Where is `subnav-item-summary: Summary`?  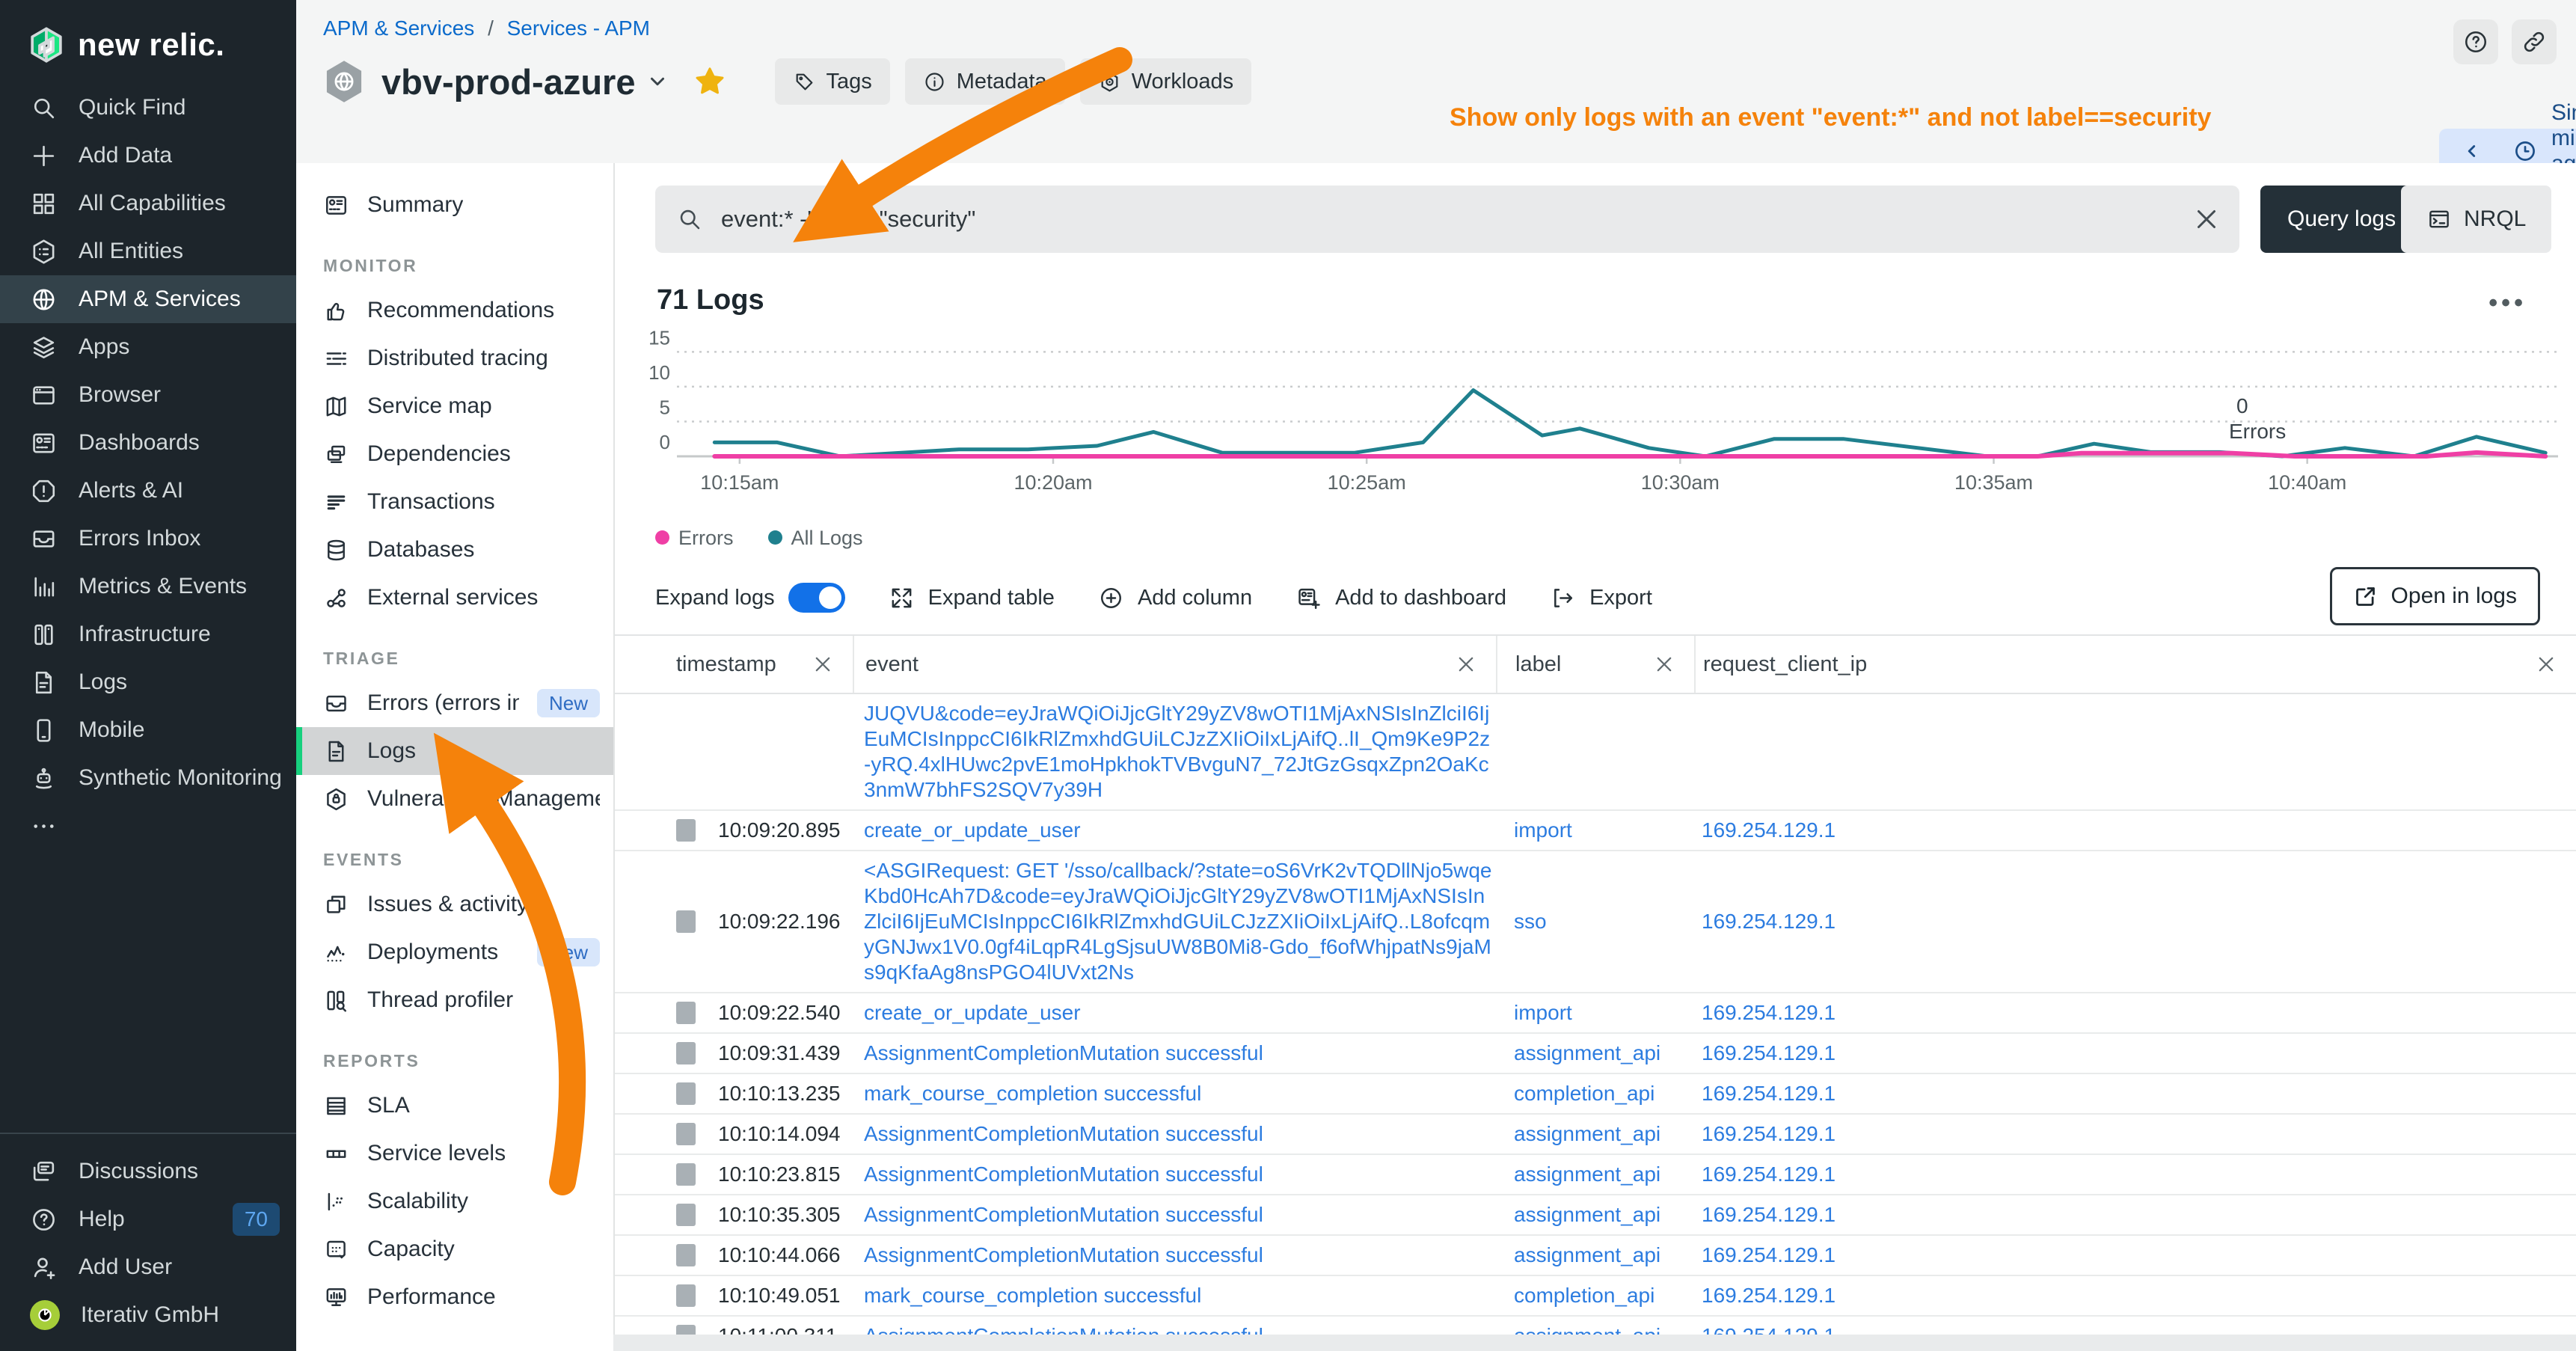
subnav-item-summary: Summary is located at coordinates (454, 205).